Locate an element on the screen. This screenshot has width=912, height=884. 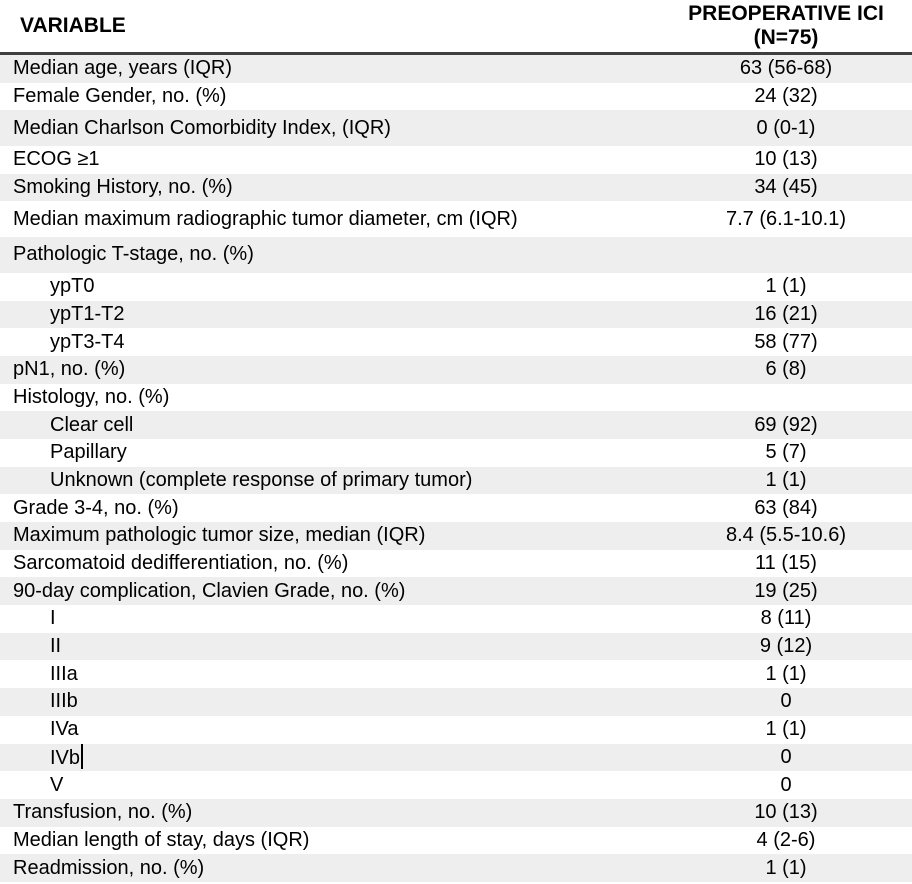
table-row: Median age, years (IQR) 63 (56-68) is located at coordinates (456, 69).